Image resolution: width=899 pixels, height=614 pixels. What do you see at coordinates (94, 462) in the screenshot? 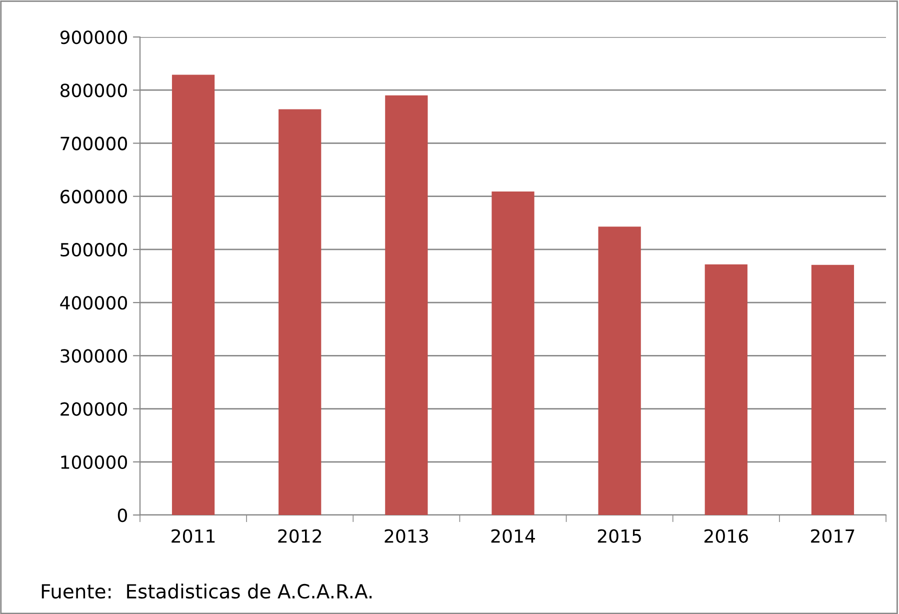
I see `y-tick-label: 100000` at bounding box center [94, 462].